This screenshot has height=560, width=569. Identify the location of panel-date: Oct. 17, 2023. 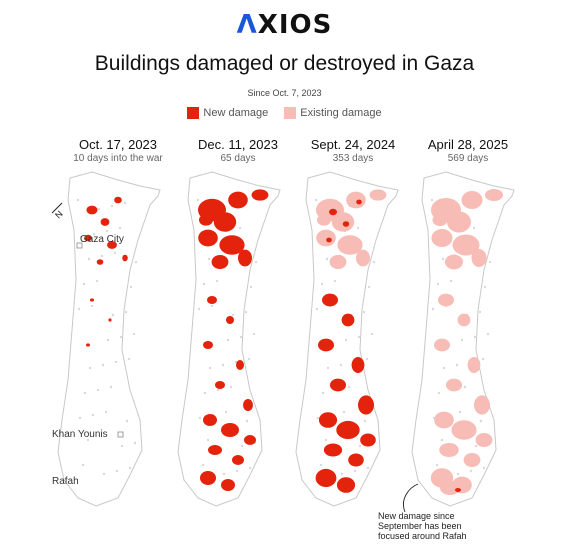
(118, 144).